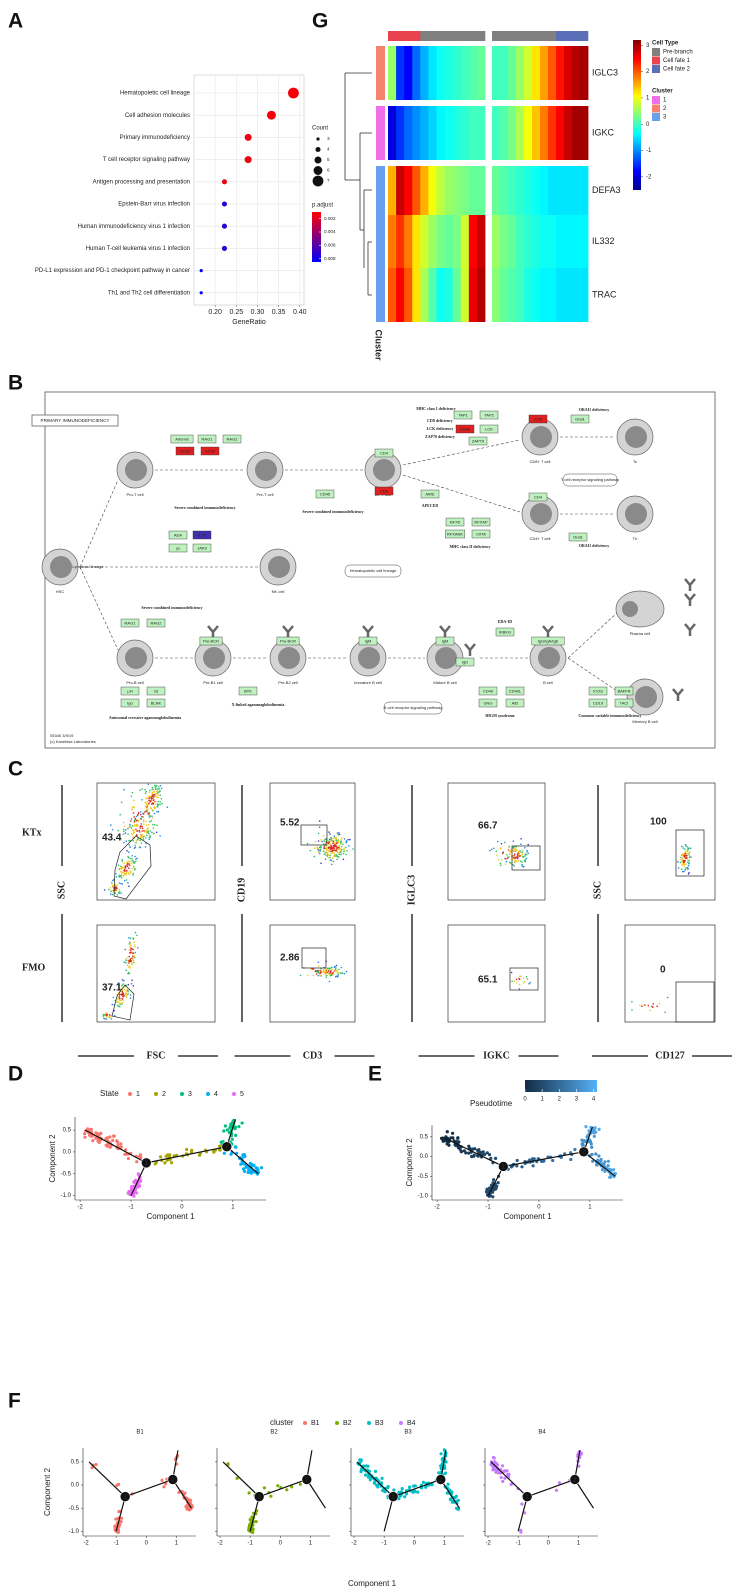  I want to click on cell-label: Mature B cell, so click(444, 682).